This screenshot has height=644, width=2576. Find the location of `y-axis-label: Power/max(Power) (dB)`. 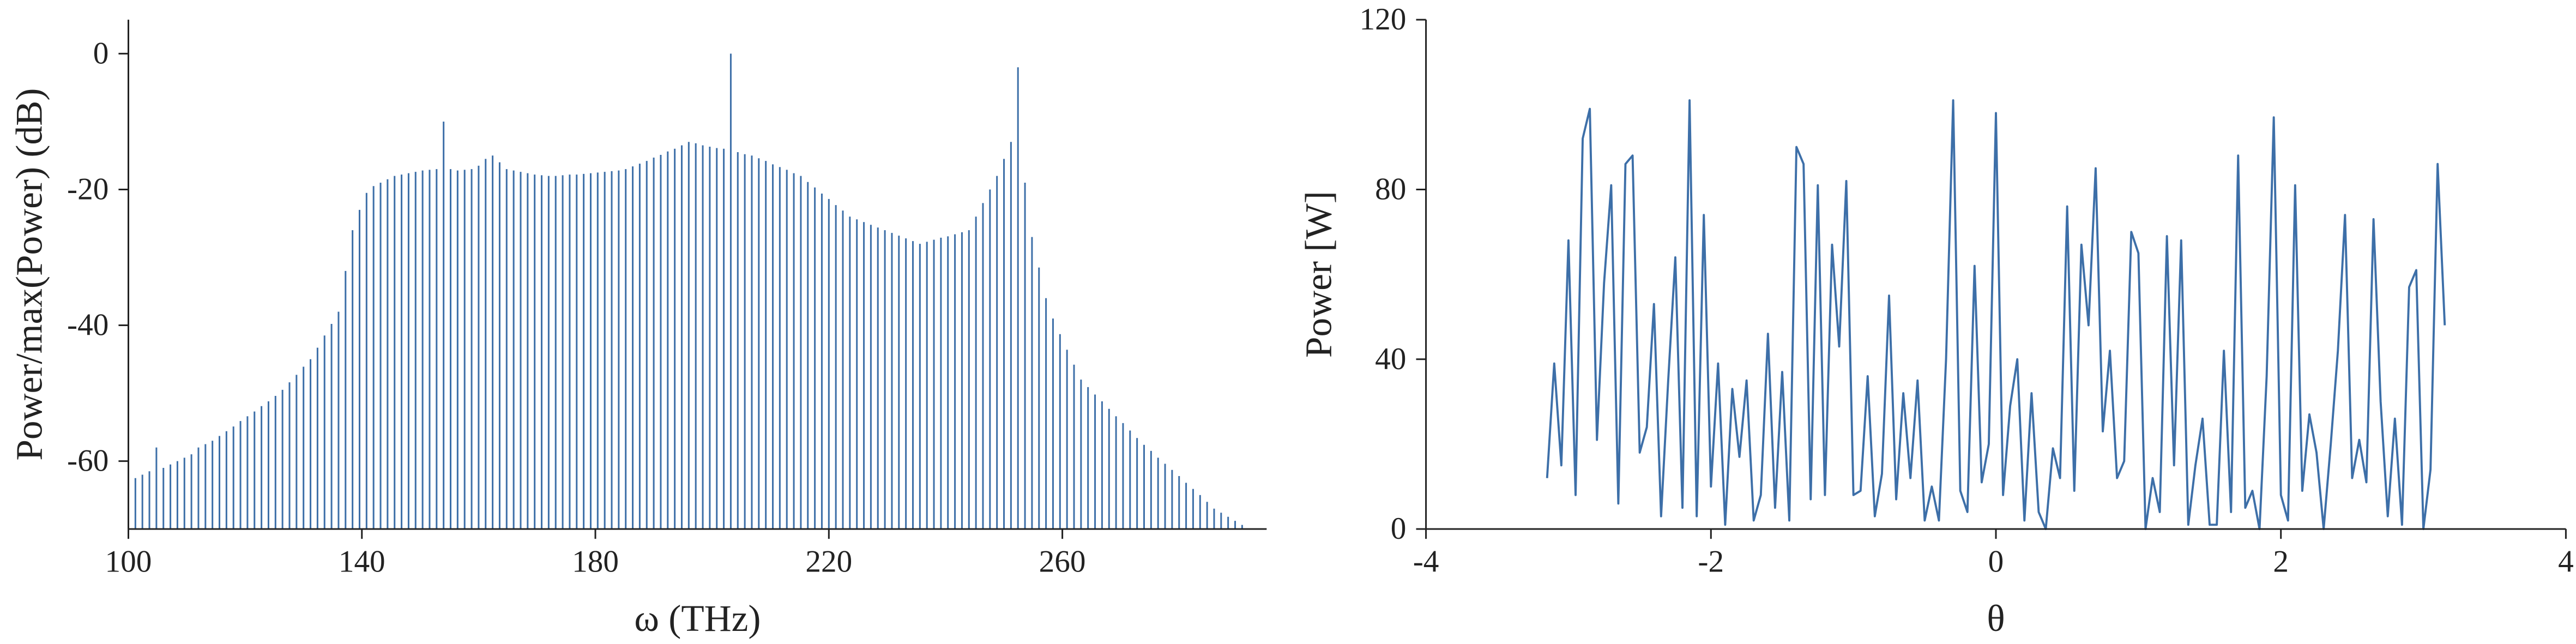

y-axis-label: Power/max(Power) (dB) is located at coordinates (29, 274).